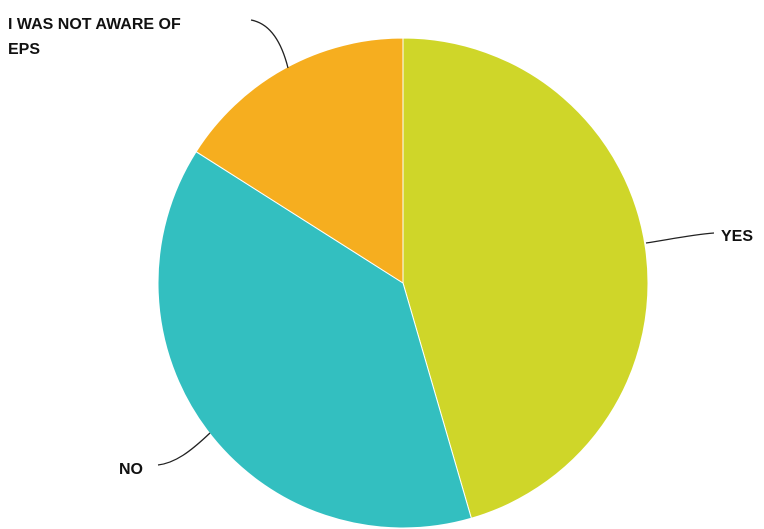 Image resolution: width=764 pixels, height=529 pixels. What do you see at coordinates (680, 238) in the screenshot?
I see `leader-line-yes` at bounding box center [680, 238].